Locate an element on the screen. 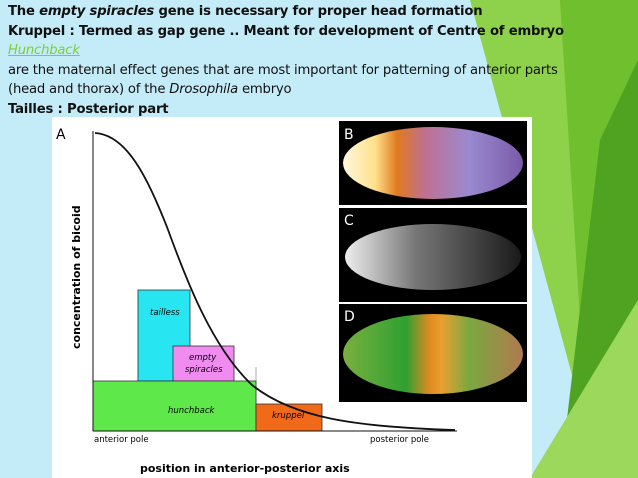 Image resolution: width=638 pixels, height=478 pixels. gene-label: tailless is located at coordinates (165, 313).